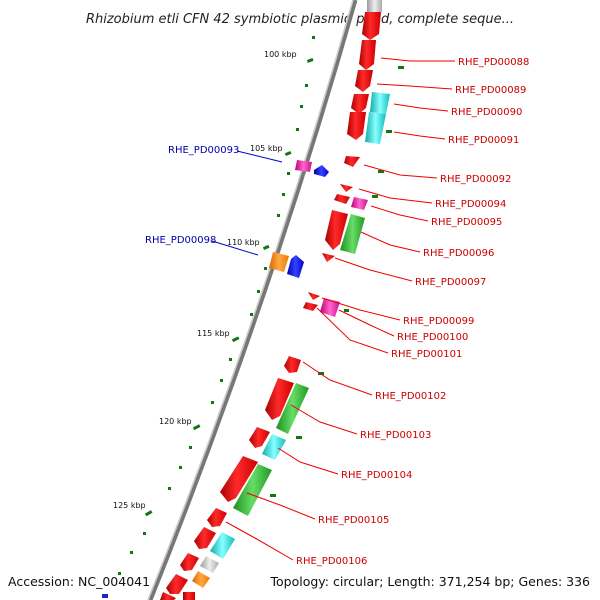 The width and height of the screenshot is (600, 600). Describe the element at coordinates (189, 596) in the screenshot. I see `gene-00109b` at that location.